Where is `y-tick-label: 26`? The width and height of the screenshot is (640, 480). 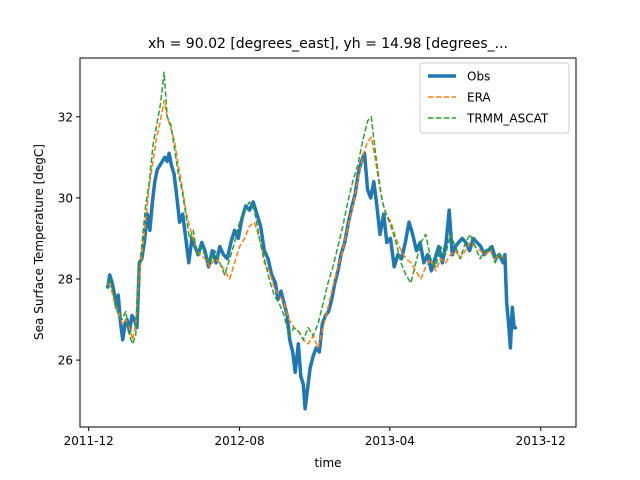 y-tick-label: 26 is located at coordinates (65, 361).